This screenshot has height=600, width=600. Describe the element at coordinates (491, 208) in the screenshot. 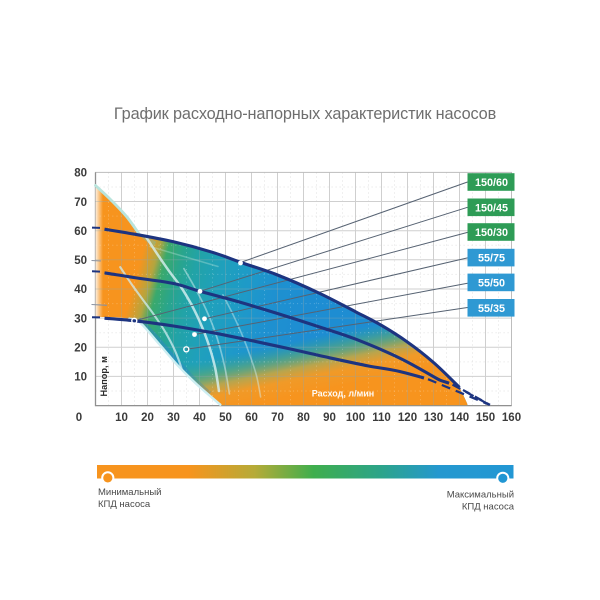

I see `svg-text: 150/45` at that location.